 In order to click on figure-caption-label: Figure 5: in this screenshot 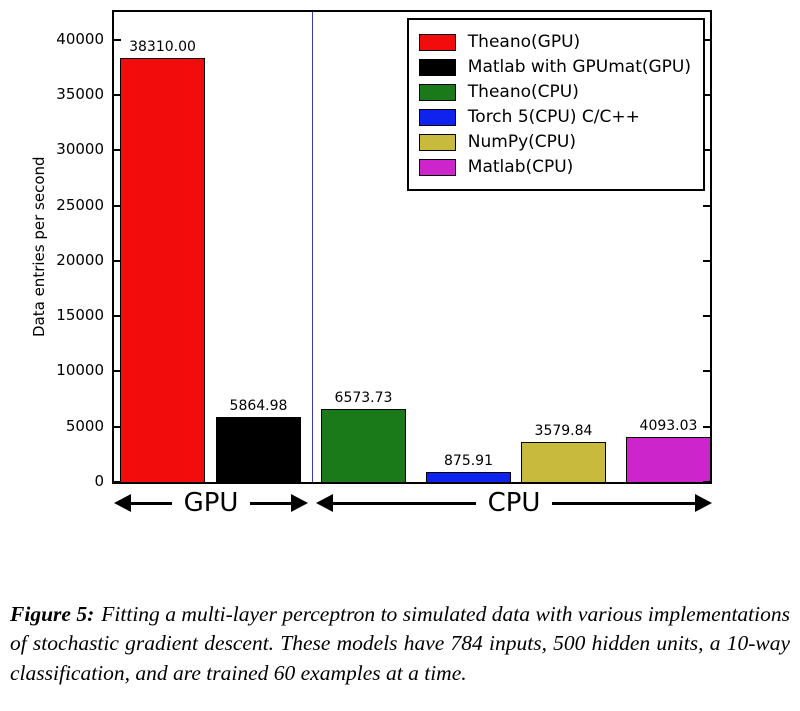, I will do `click(52, 613)`.